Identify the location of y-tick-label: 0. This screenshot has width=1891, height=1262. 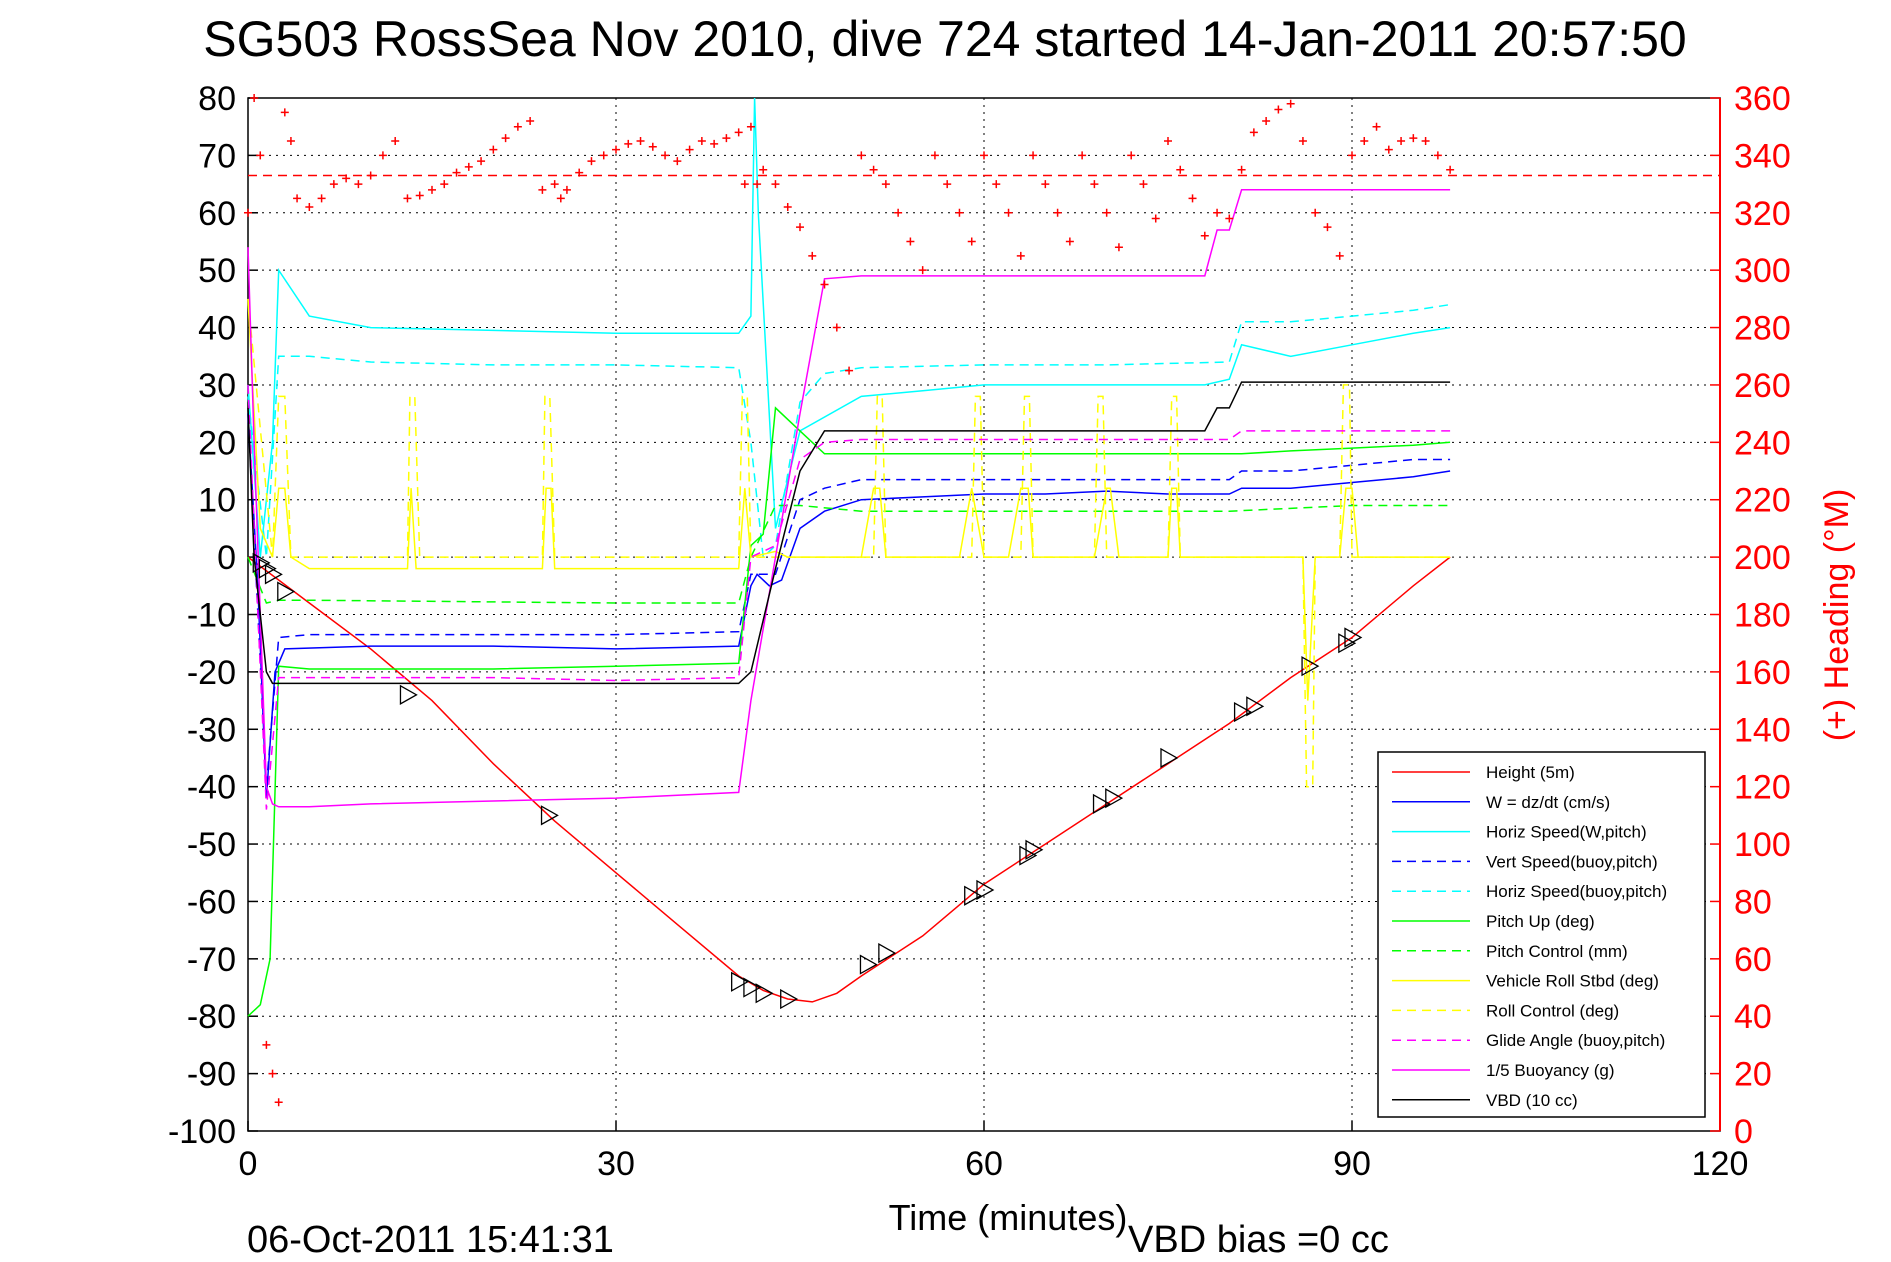
(226, 558).